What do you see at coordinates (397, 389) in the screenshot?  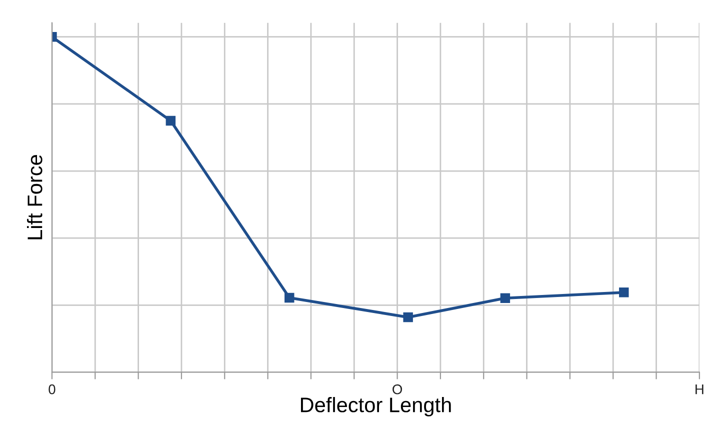 I see `x-tick-label: O` at bounding box center [397, 389].